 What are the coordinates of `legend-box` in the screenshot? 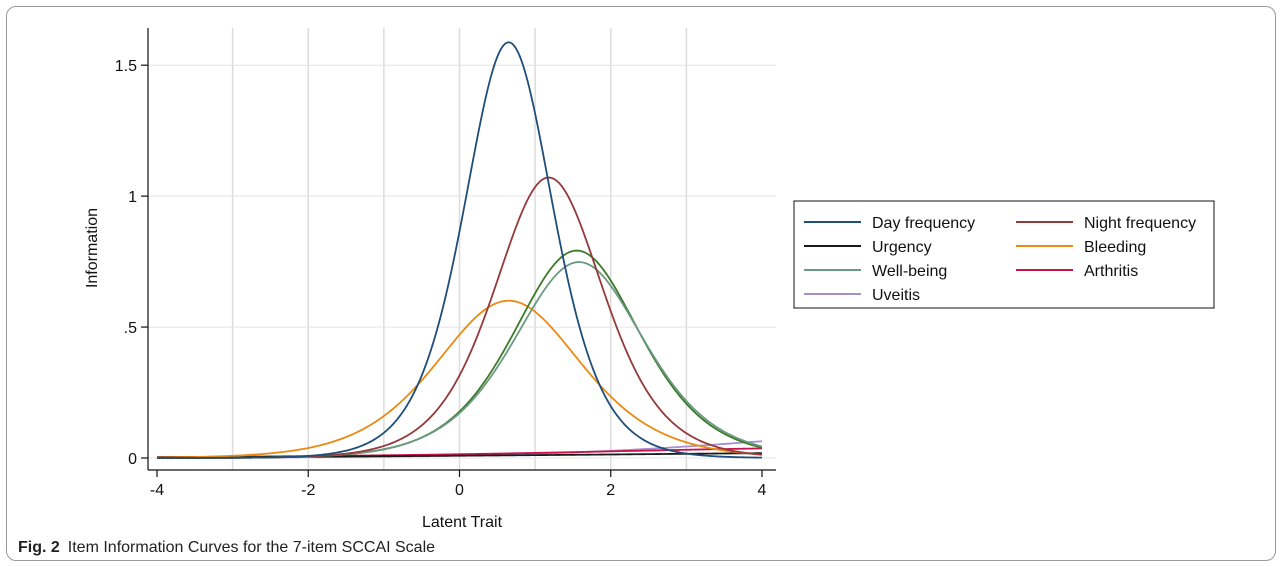 It's located at (1004, 254).